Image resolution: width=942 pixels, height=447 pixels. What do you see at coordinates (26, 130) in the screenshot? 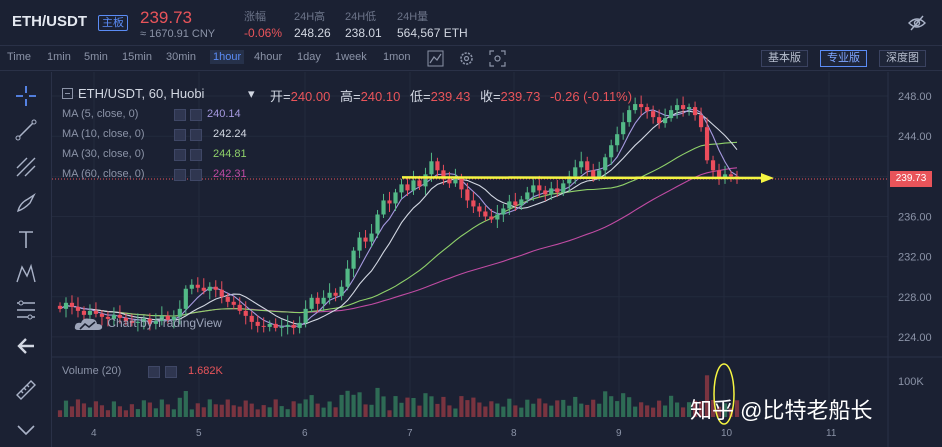
I see `trendline-icon` at bounding box center [26, 130].